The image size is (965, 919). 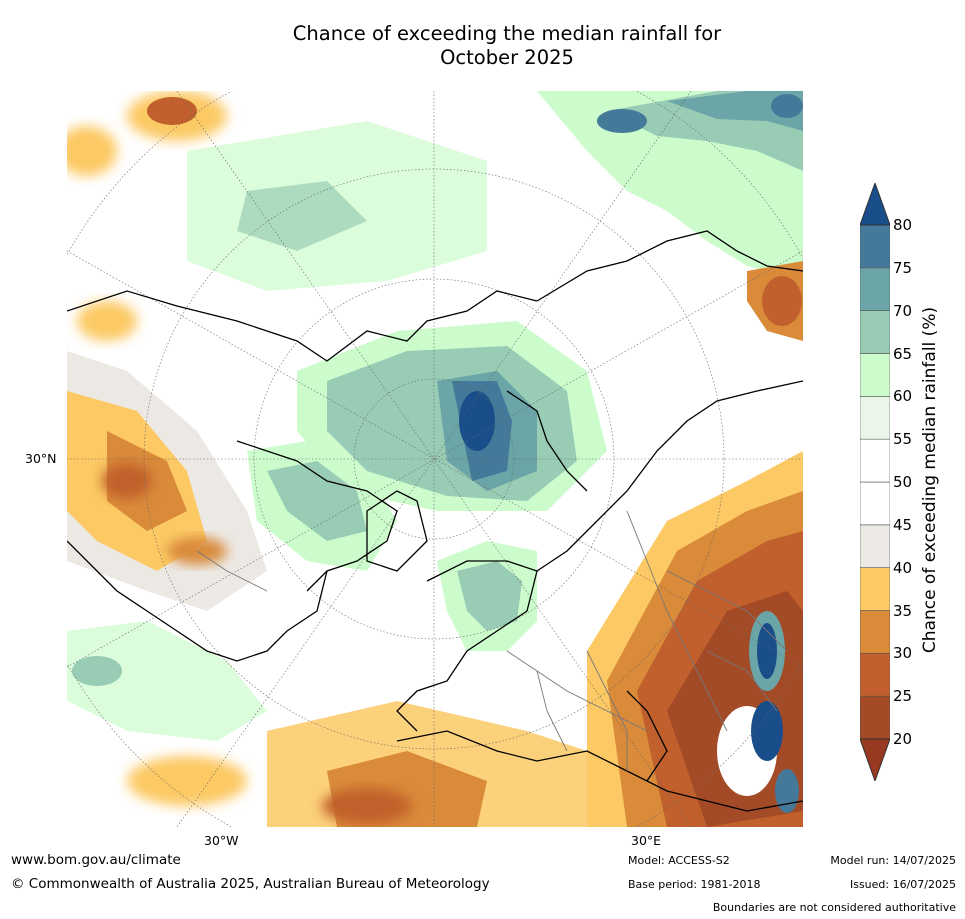 I want to click on footer-model-run: Model run: 14/07/2025, so click(x=893, y=860).